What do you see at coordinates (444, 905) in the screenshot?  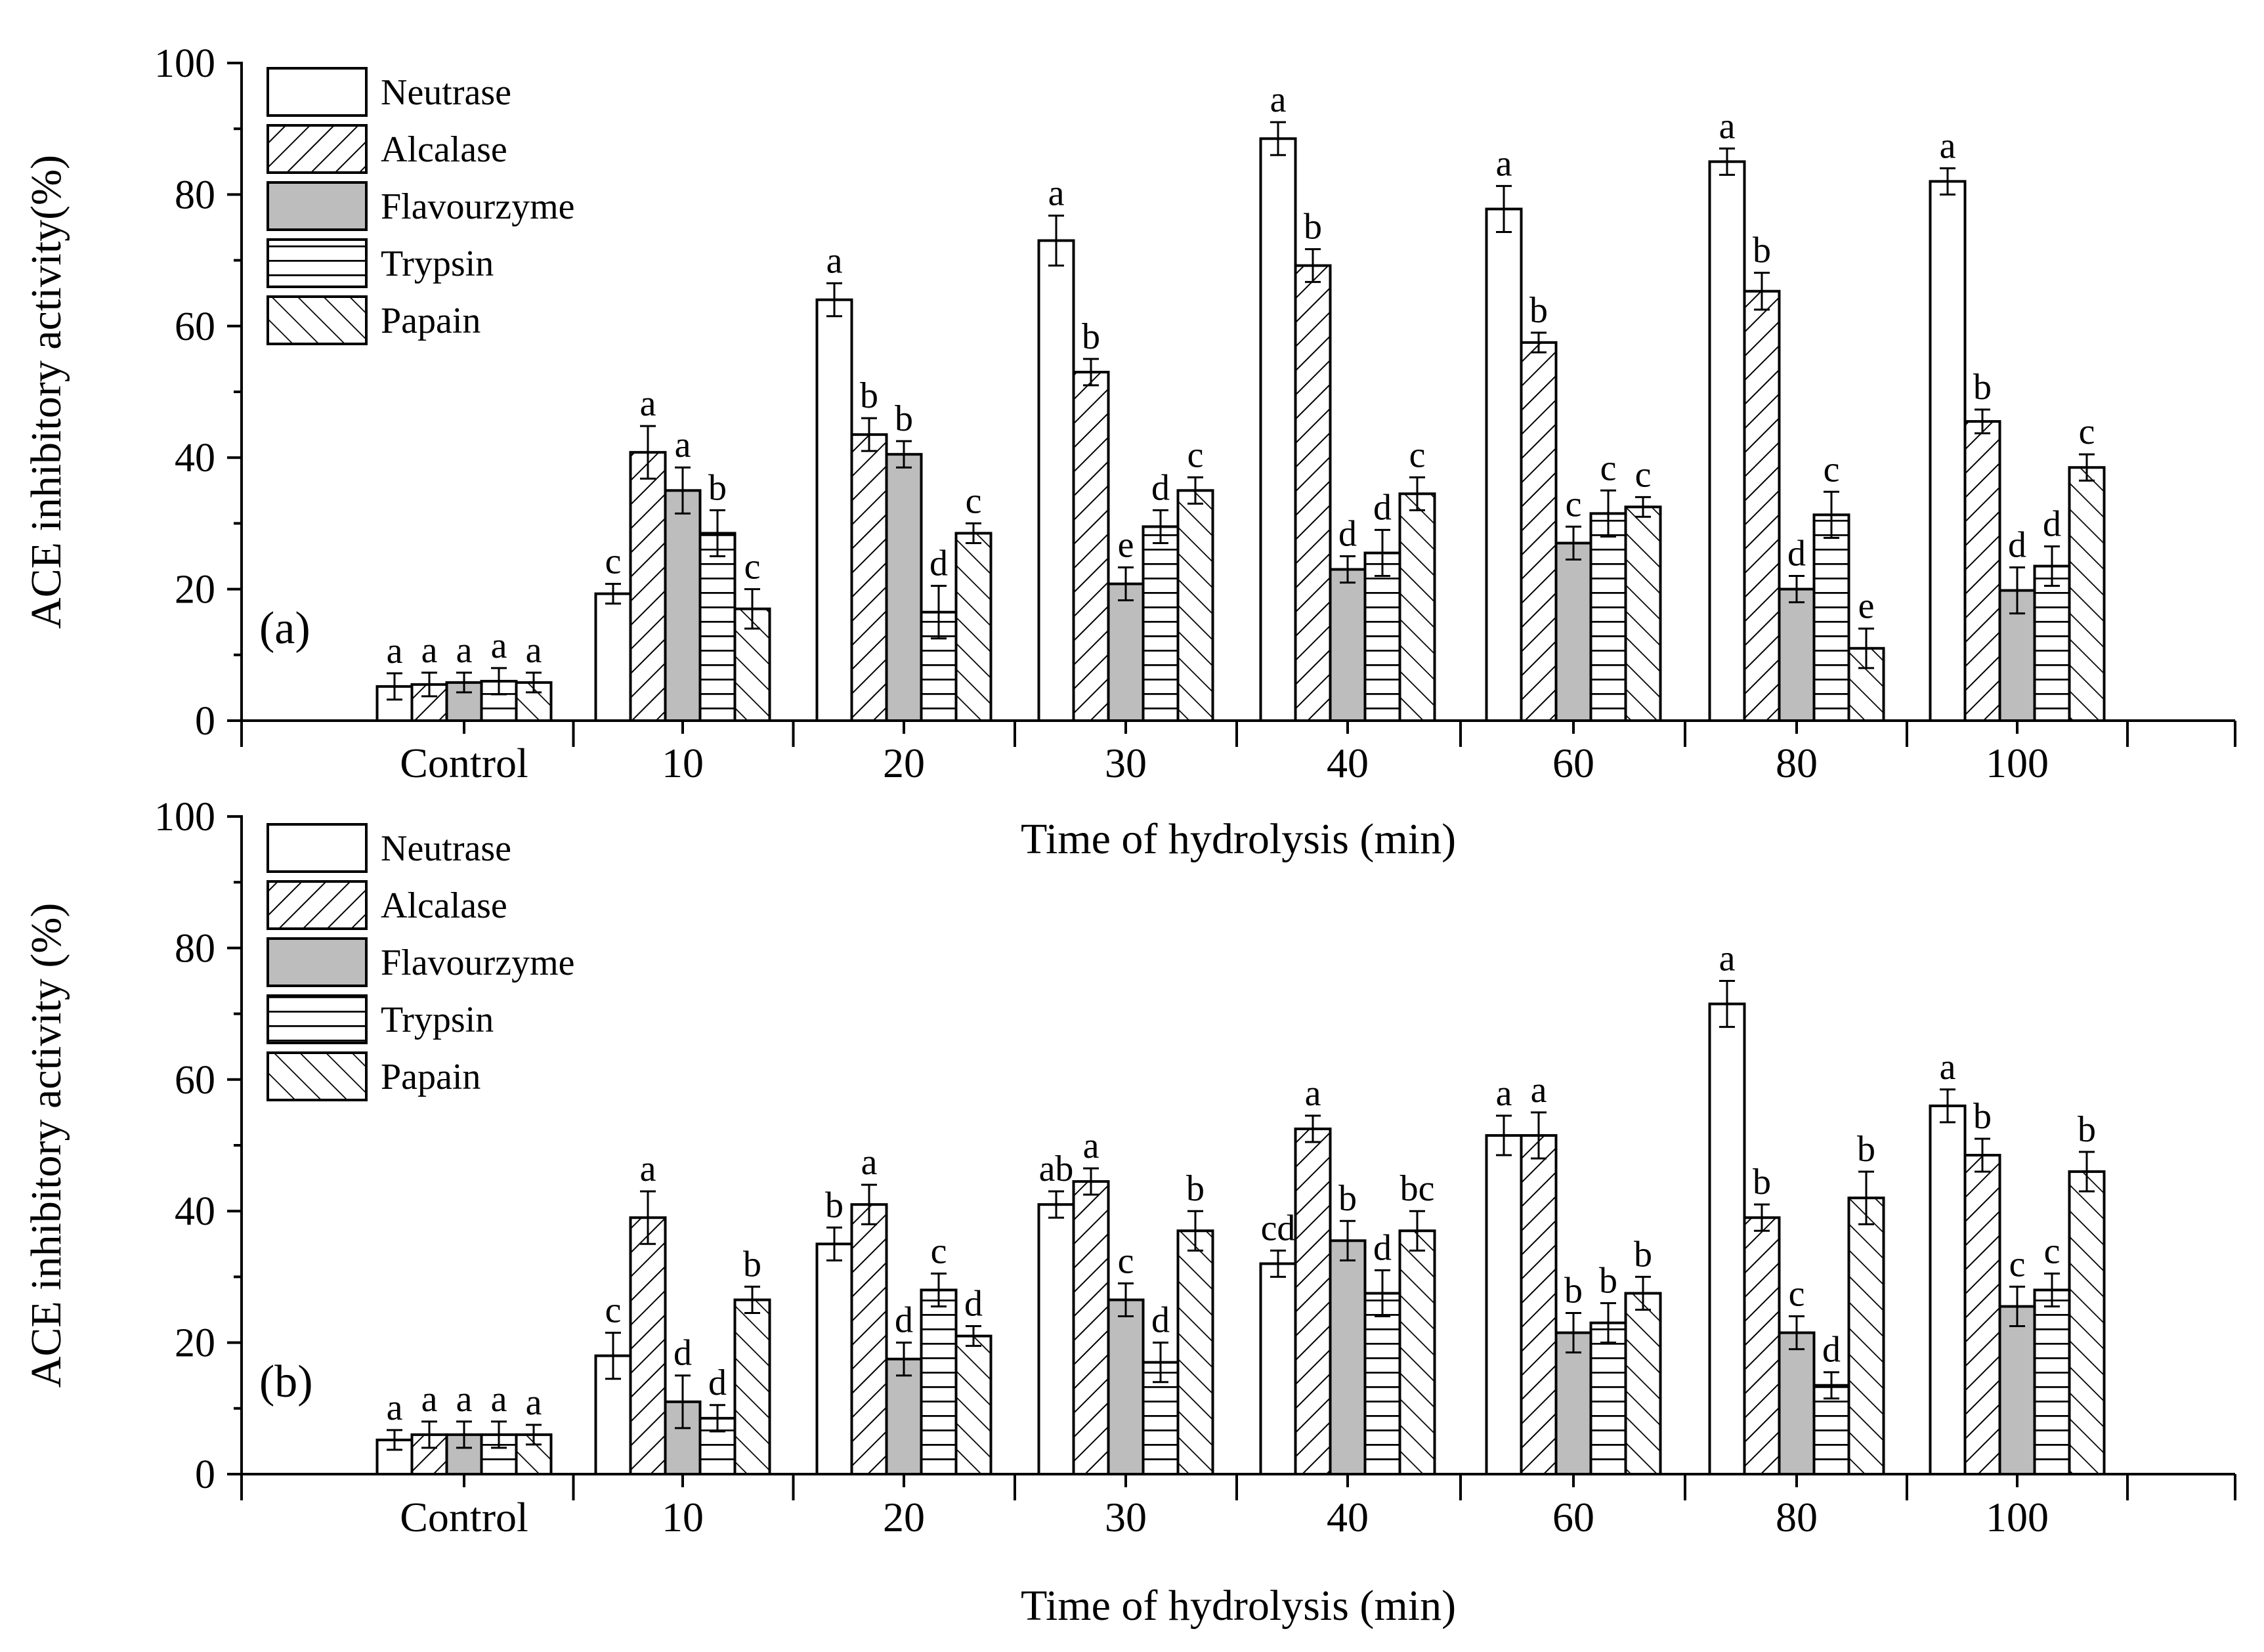 I see `legend-label: Alcalase` at bounding box center [444, 905].